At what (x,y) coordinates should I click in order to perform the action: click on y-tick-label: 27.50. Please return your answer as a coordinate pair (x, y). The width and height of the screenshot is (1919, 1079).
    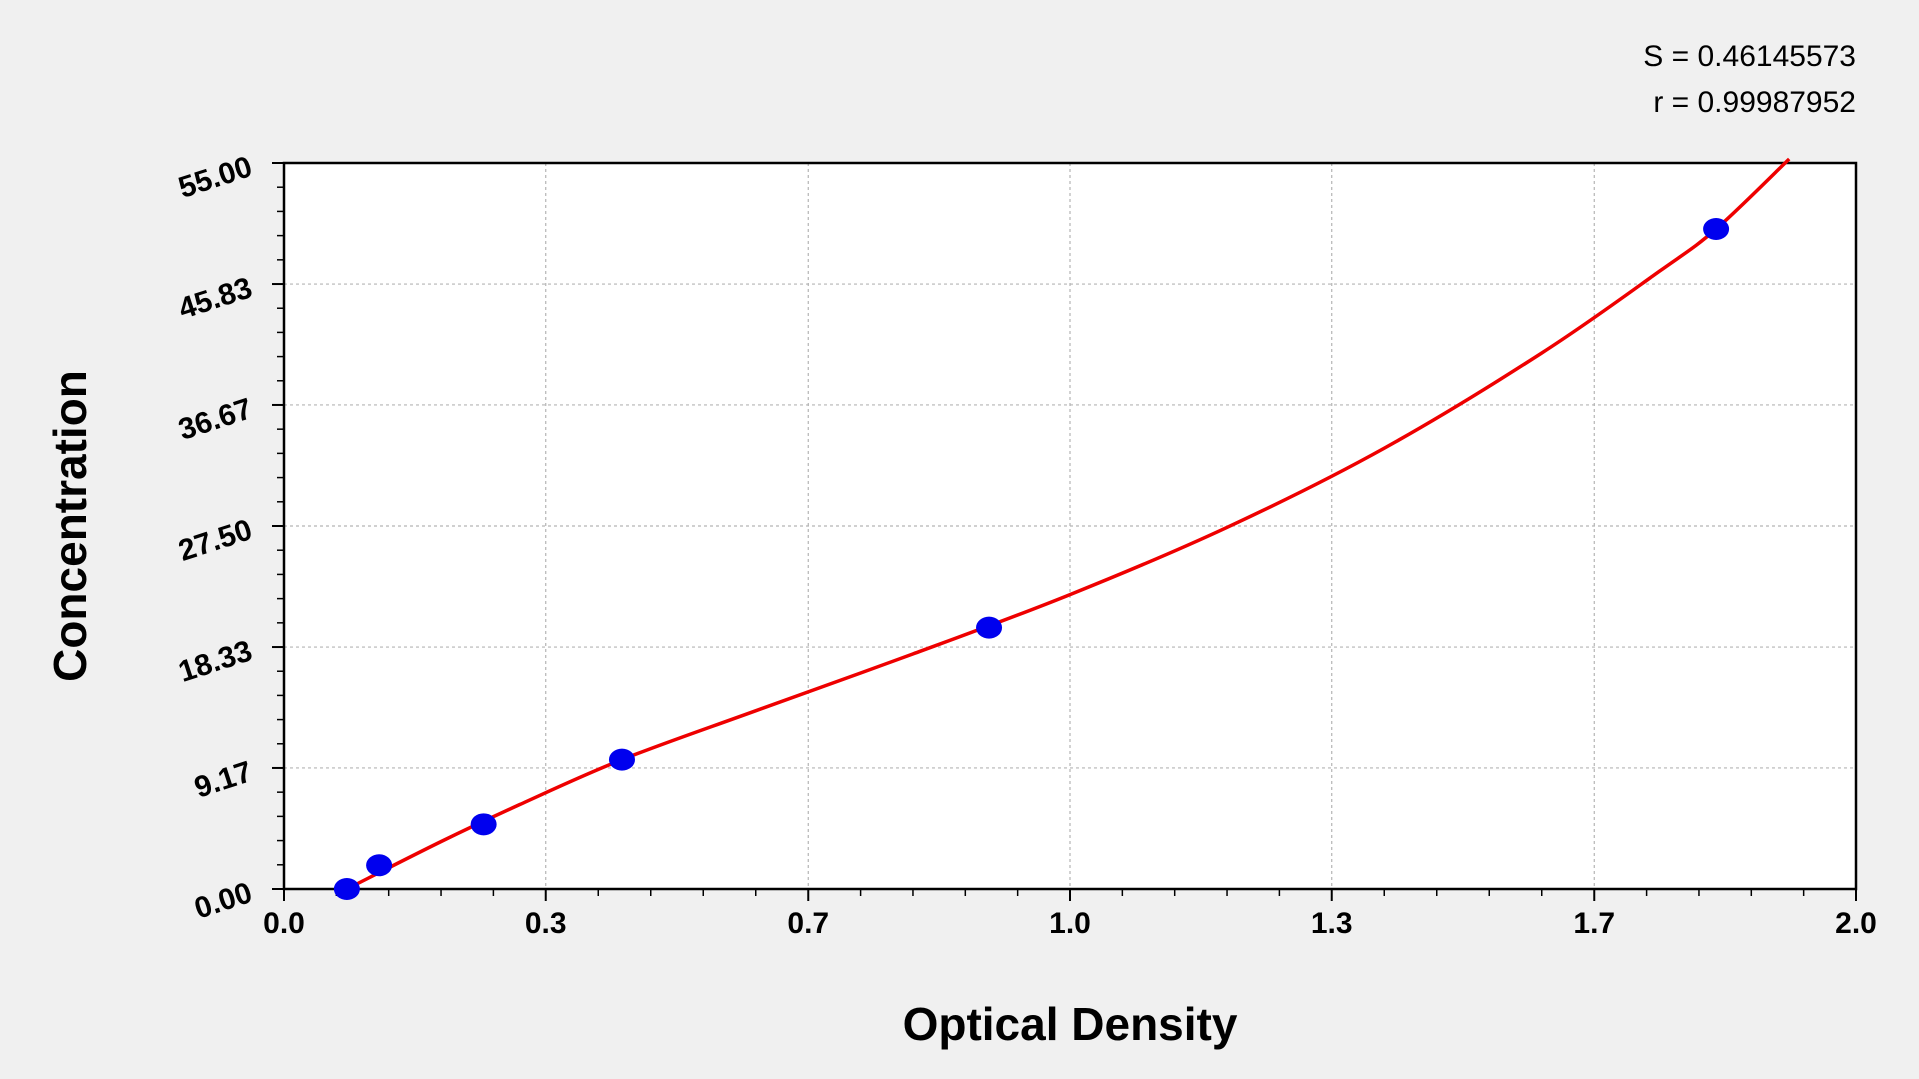
    Looking at the image, I should click on (216, 540).